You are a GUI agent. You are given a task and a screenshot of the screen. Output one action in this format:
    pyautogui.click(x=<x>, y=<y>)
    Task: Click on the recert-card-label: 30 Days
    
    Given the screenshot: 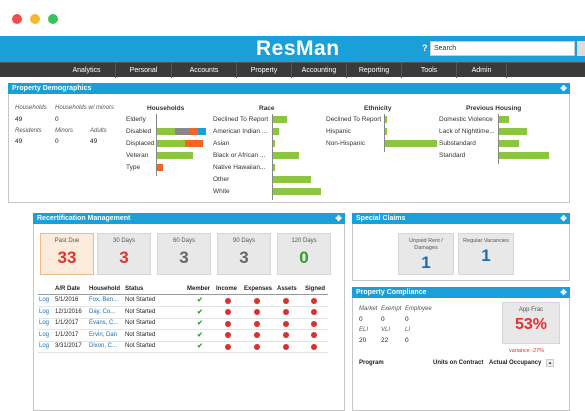 What is the action you would take?
    pyautogui.click(x=123, y=241)
    